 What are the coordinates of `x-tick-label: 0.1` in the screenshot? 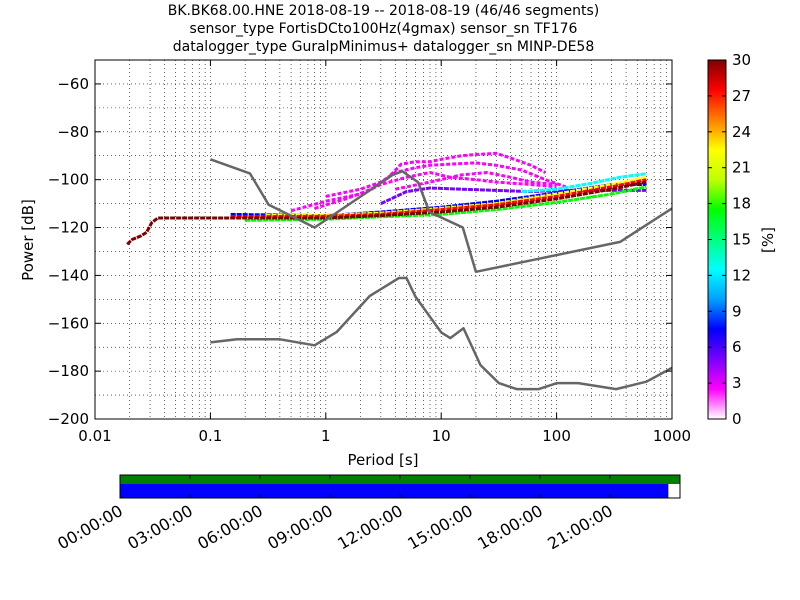 It's located at (210, 436).